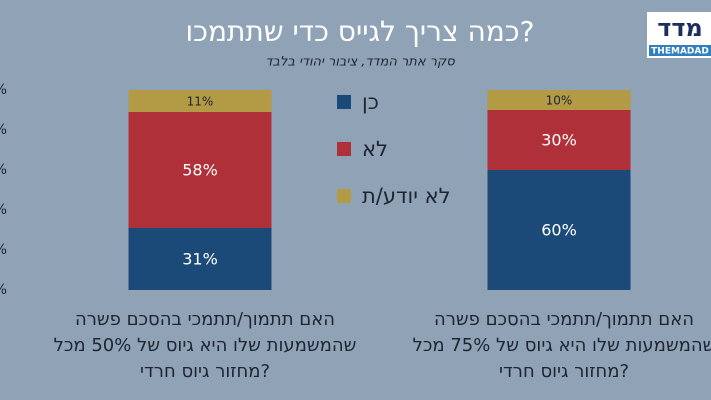  Describe the element at coordinates (406, 196) in the screenshot. I see `legend-label: לא יודע/ת` at that location.